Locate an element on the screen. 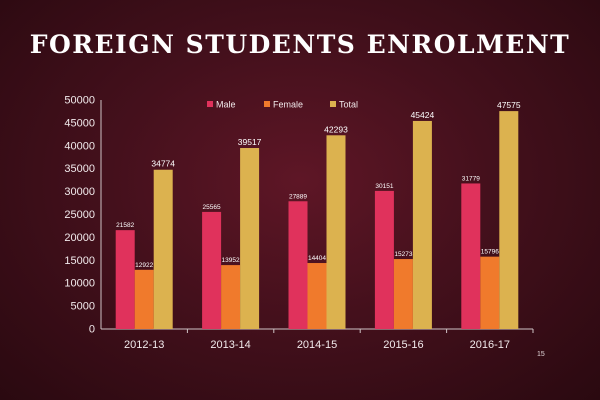 The width and height of the screenshot is (600, 400). legend-label: Male is located at coordinates (226, 105).